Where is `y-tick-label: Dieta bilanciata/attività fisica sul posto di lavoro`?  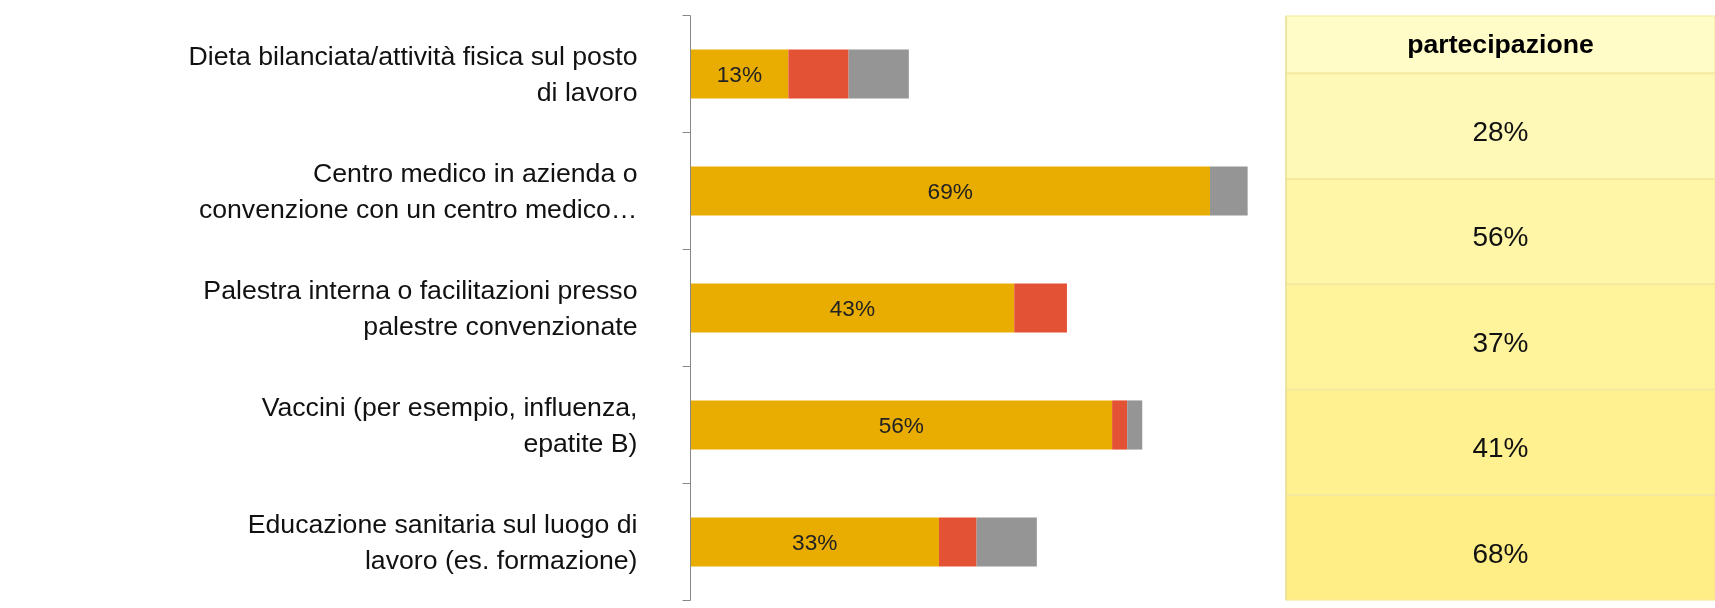 y-tick-label: Dieta bilanciata/attività fisica sul posto di lavoro is located at coordinates (413, 74).